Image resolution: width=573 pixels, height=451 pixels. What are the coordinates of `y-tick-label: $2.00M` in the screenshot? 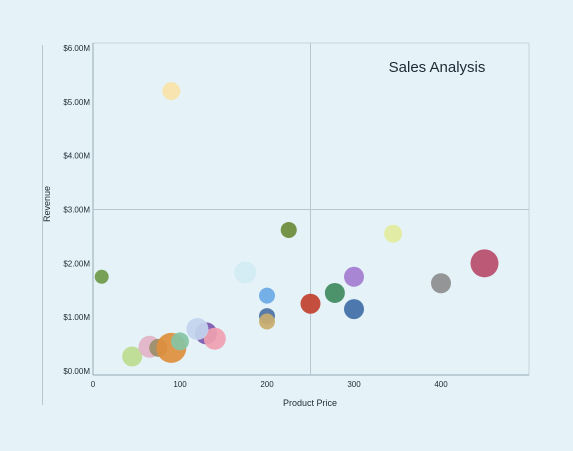 It's located at (76, 263).